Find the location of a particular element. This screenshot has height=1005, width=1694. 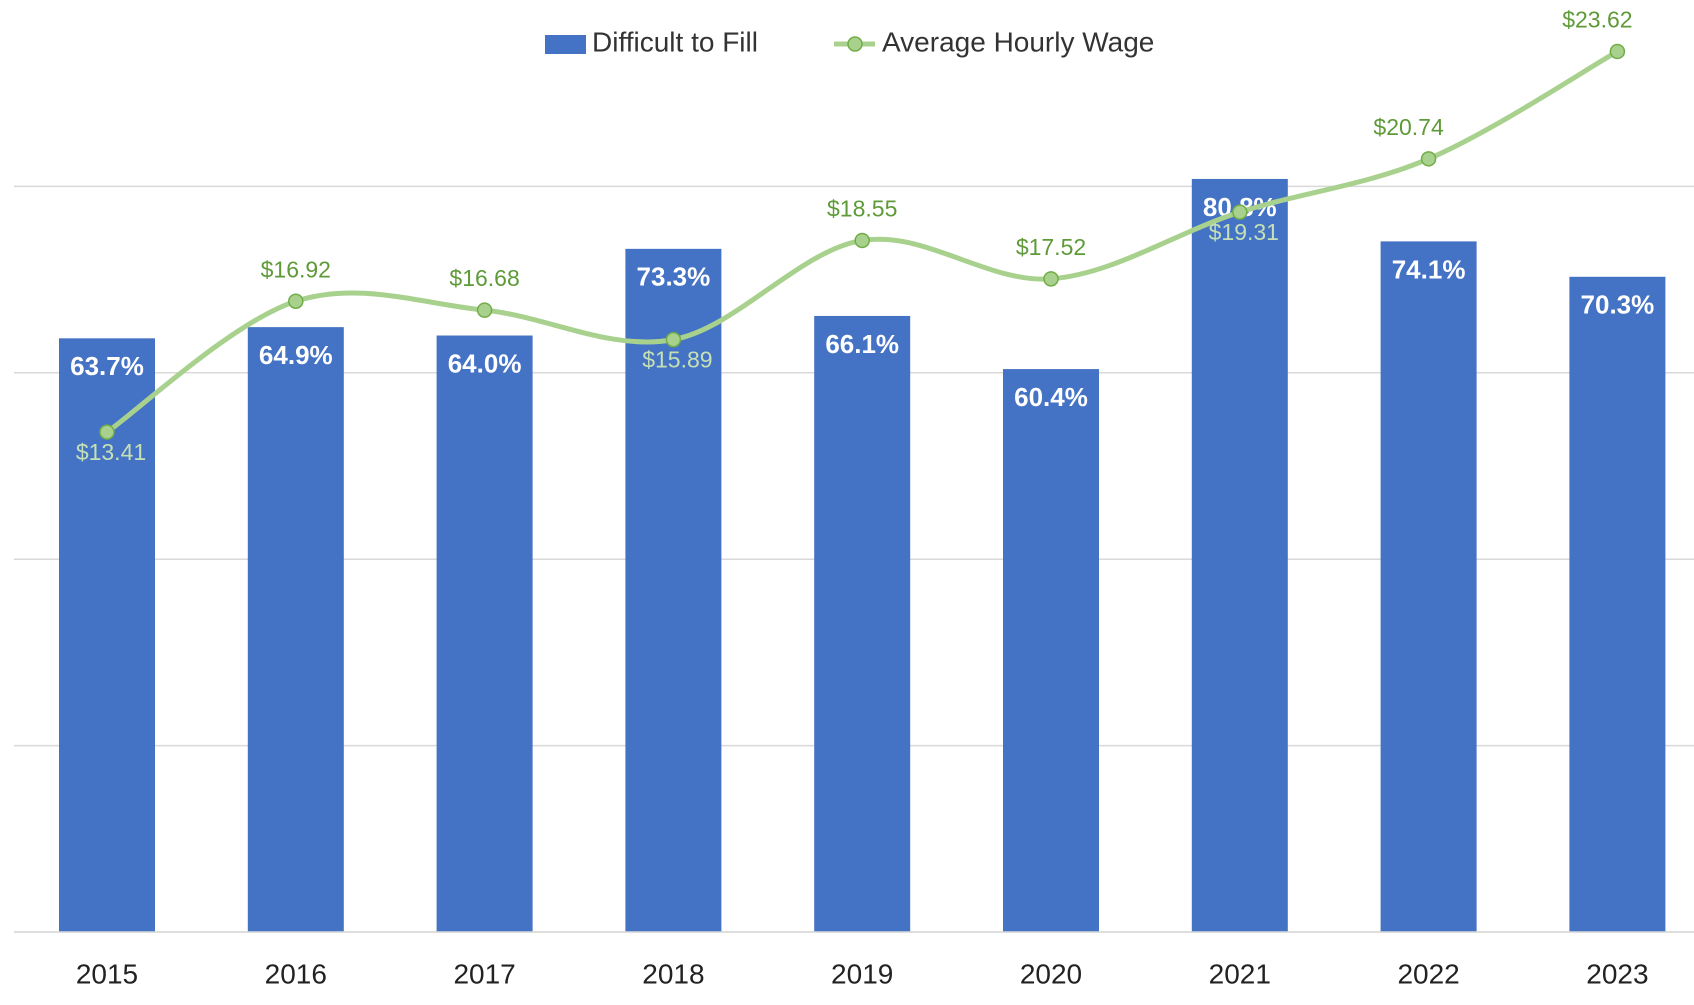

bar-value-label: 64.9% is located at coordinates (296, 355).